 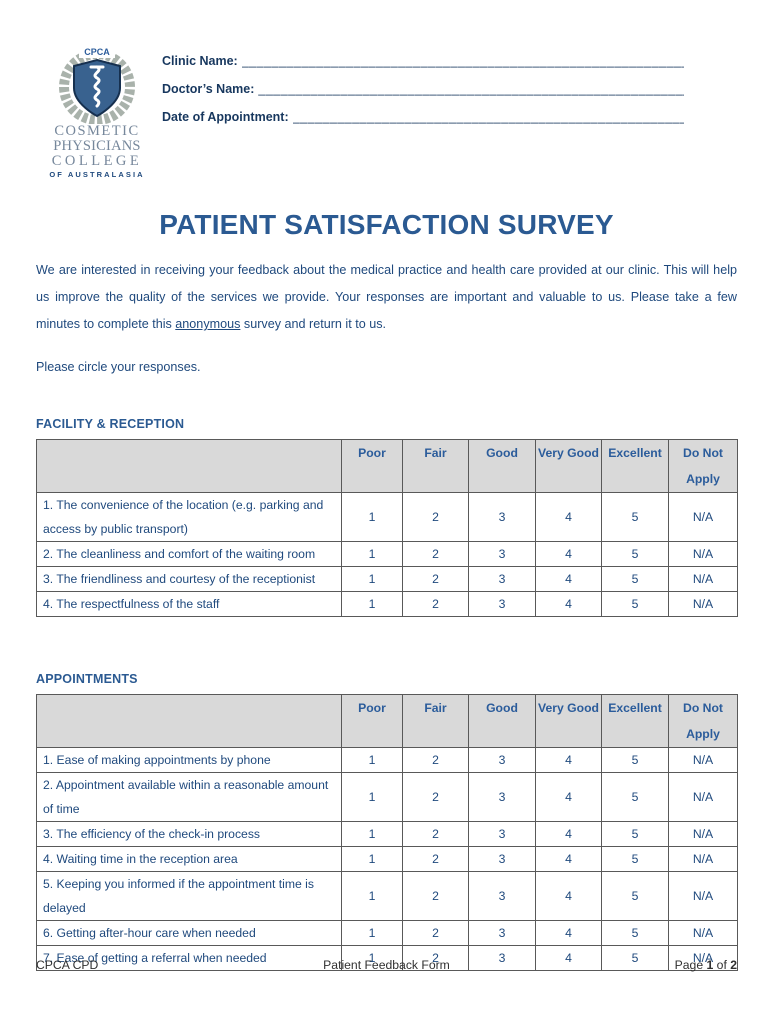 What do you see at coordinates (710, 965) in the screenshot?
I see `footer-page-number: 1` at bounding box center [710, 965].